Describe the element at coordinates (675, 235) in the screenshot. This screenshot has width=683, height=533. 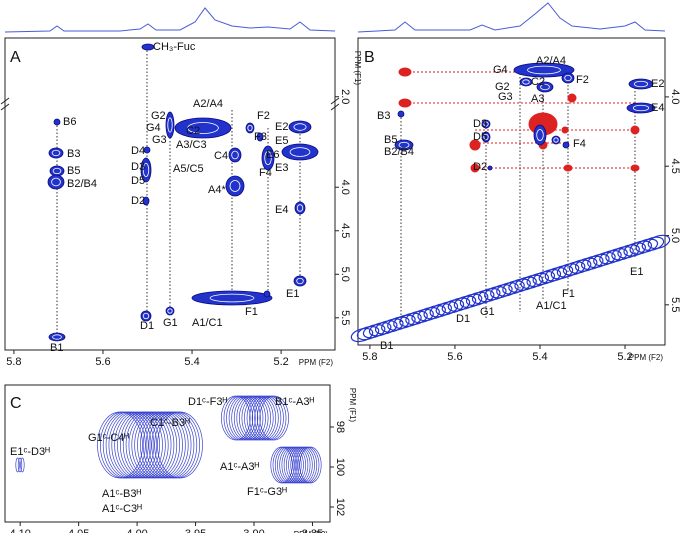
I see `y-tick-label: 5.0` at that location.